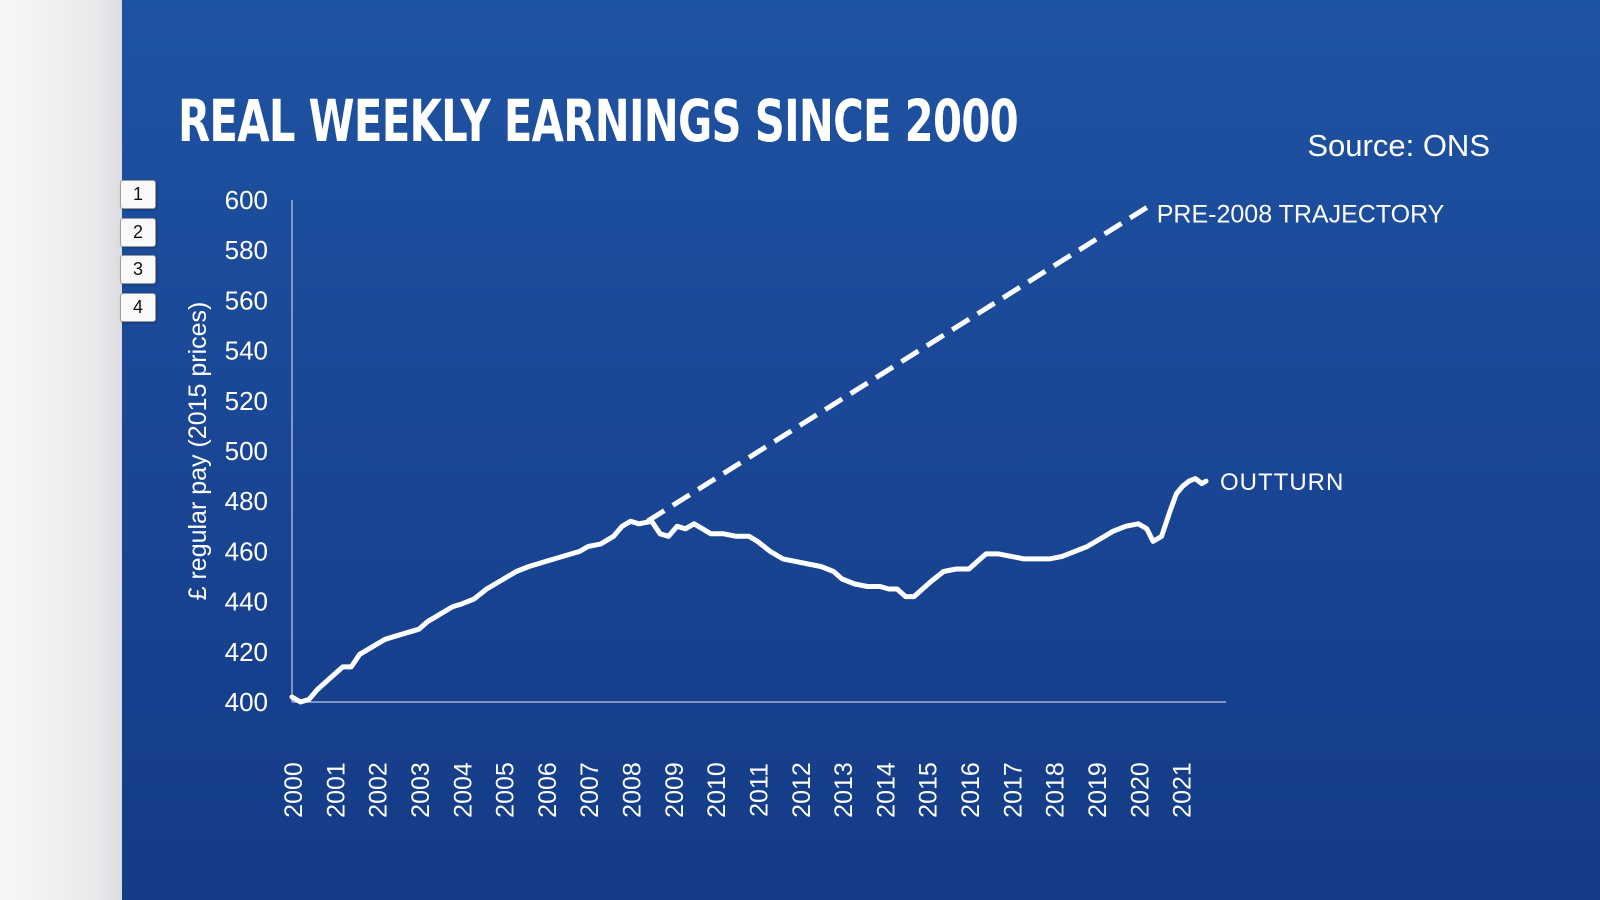 The width and height of the screenshot is (1600, 900). Describe the element at coordinates (246, 401) in the screenshot. I see `y-tick-label: 520` at that location.